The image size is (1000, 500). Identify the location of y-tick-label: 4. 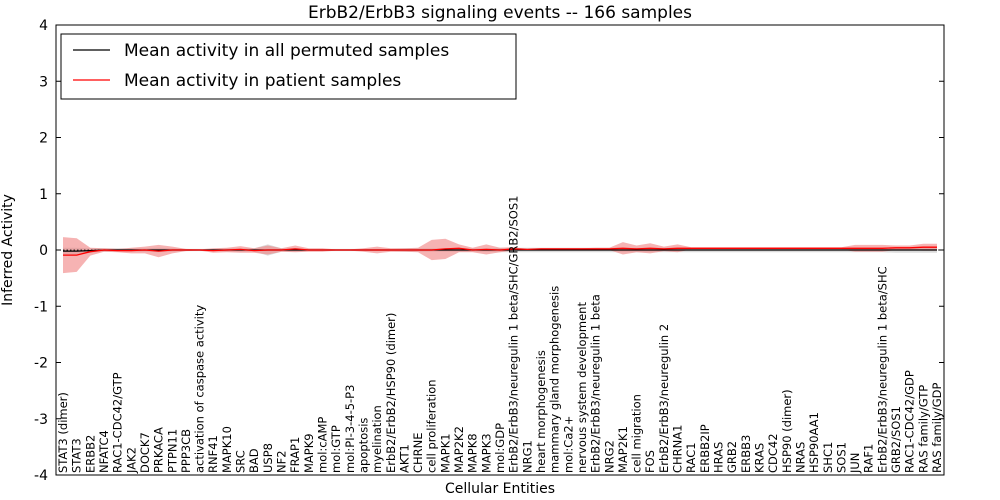
(43, 26).